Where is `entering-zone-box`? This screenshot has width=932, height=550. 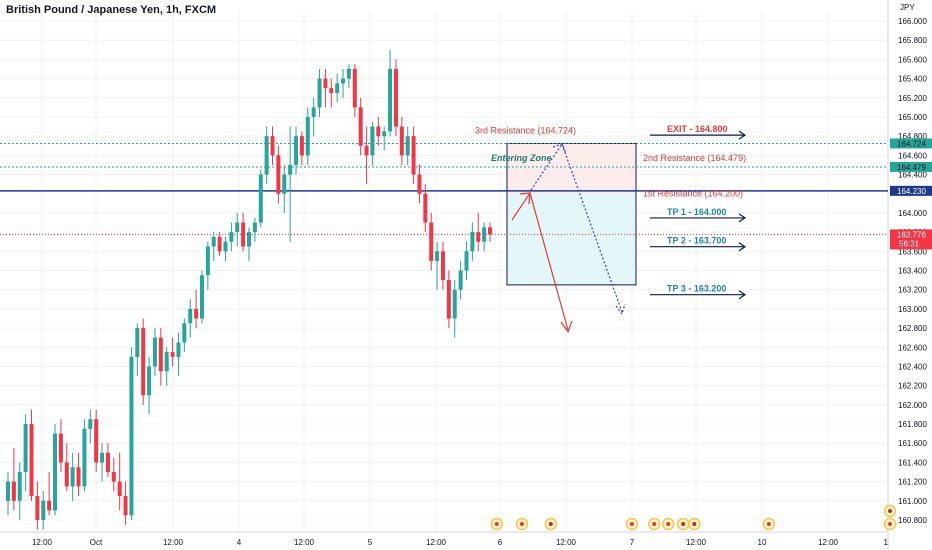 entering-zone-box is located at coordinates (571, 214).